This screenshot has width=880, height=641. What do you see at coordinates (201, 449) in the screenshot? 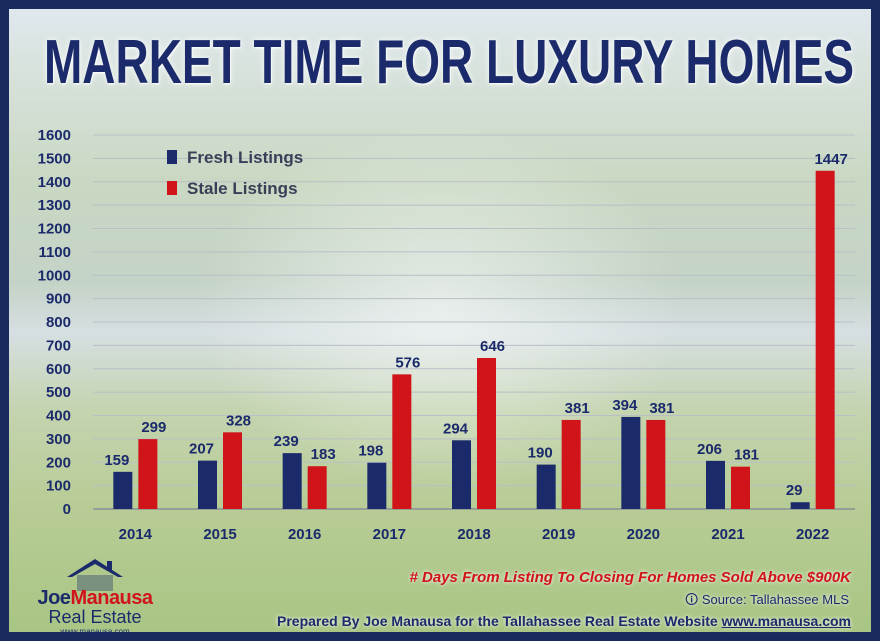
I see `data-label: 207` at bounding box center [201, 449].